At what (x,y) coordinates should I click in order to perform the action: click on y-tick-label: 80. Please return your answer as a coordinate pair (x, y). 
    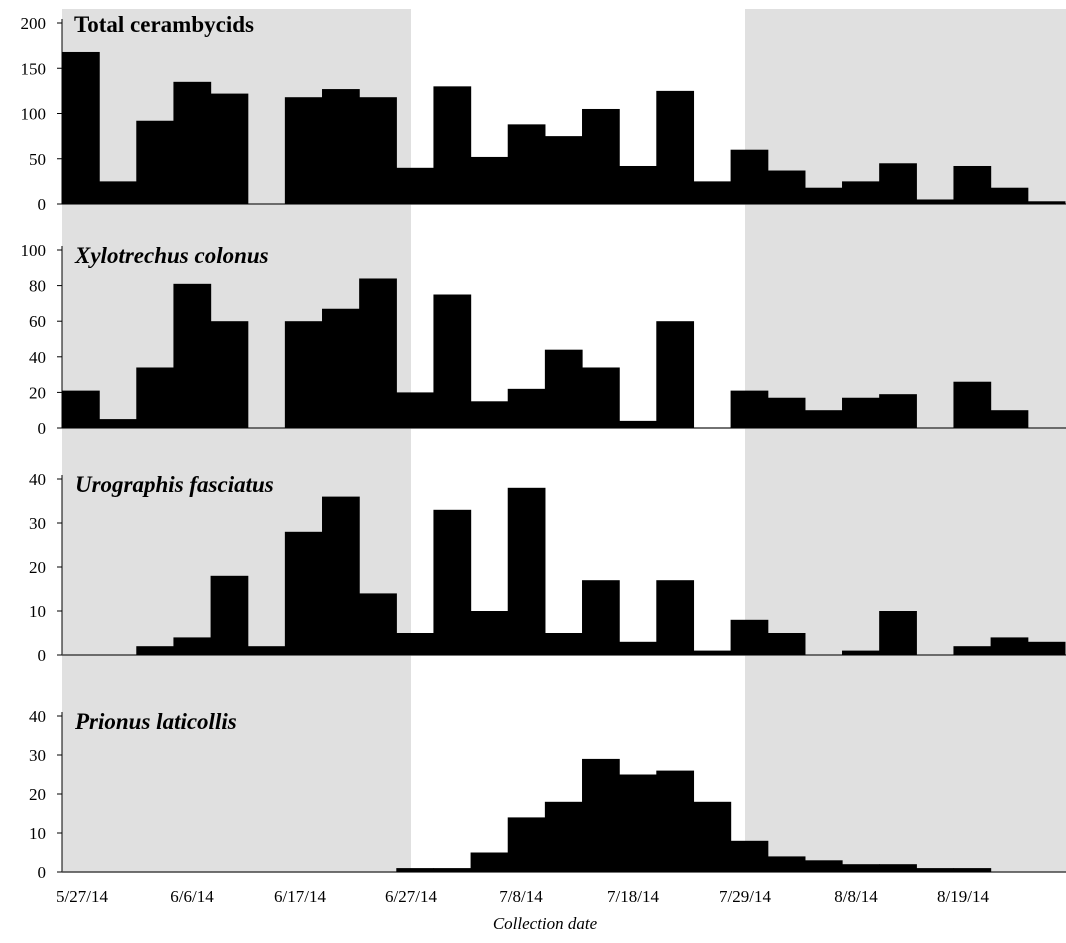
    Looking at the image, I should click on (37, 286).